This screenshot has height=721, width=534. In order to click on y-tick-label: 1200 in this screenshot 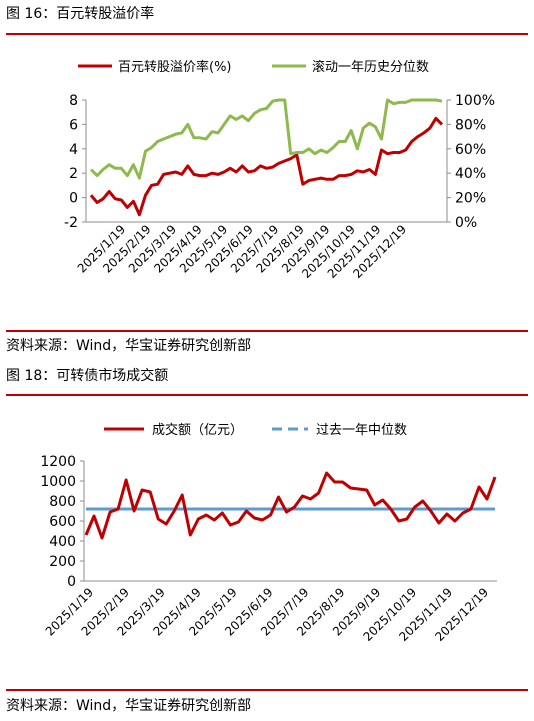, I will do `click(58, 462)`.